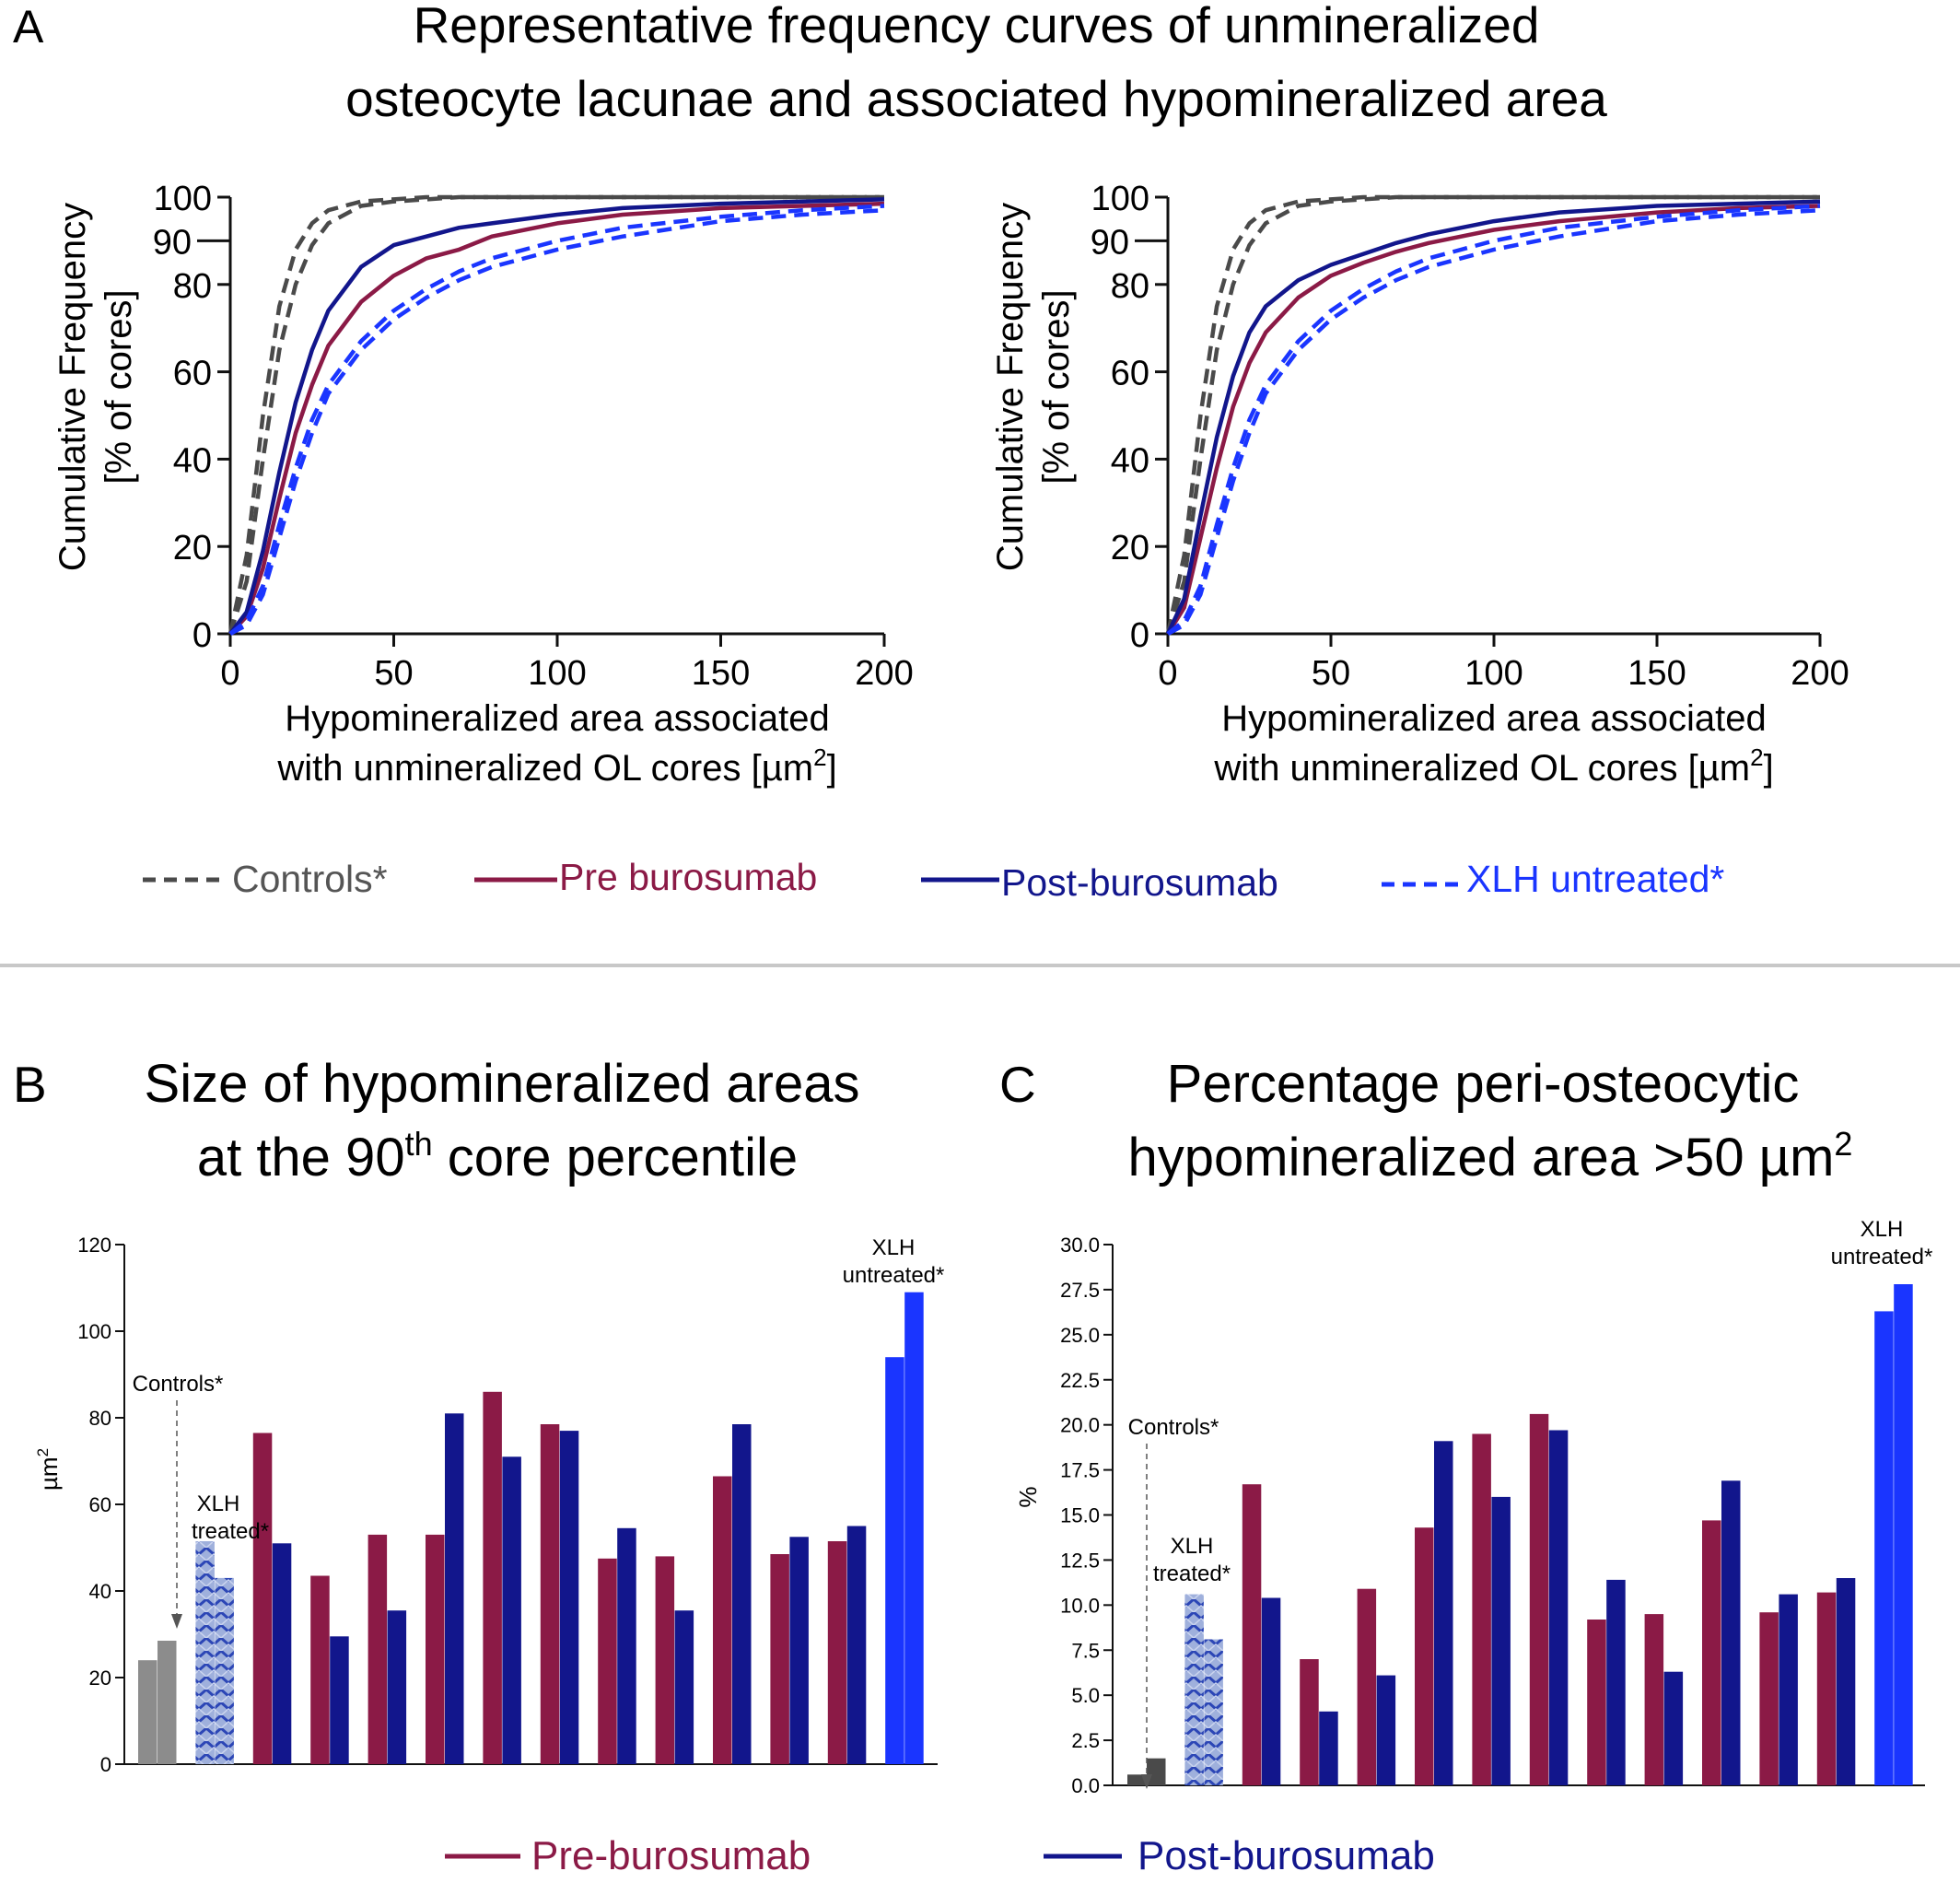 The image size is (1960, 1883). What do you see at coordinates (914, 1528) in the screenshot?
I see `bar-b-untreated-bar` at bounding box center [914, 1528].